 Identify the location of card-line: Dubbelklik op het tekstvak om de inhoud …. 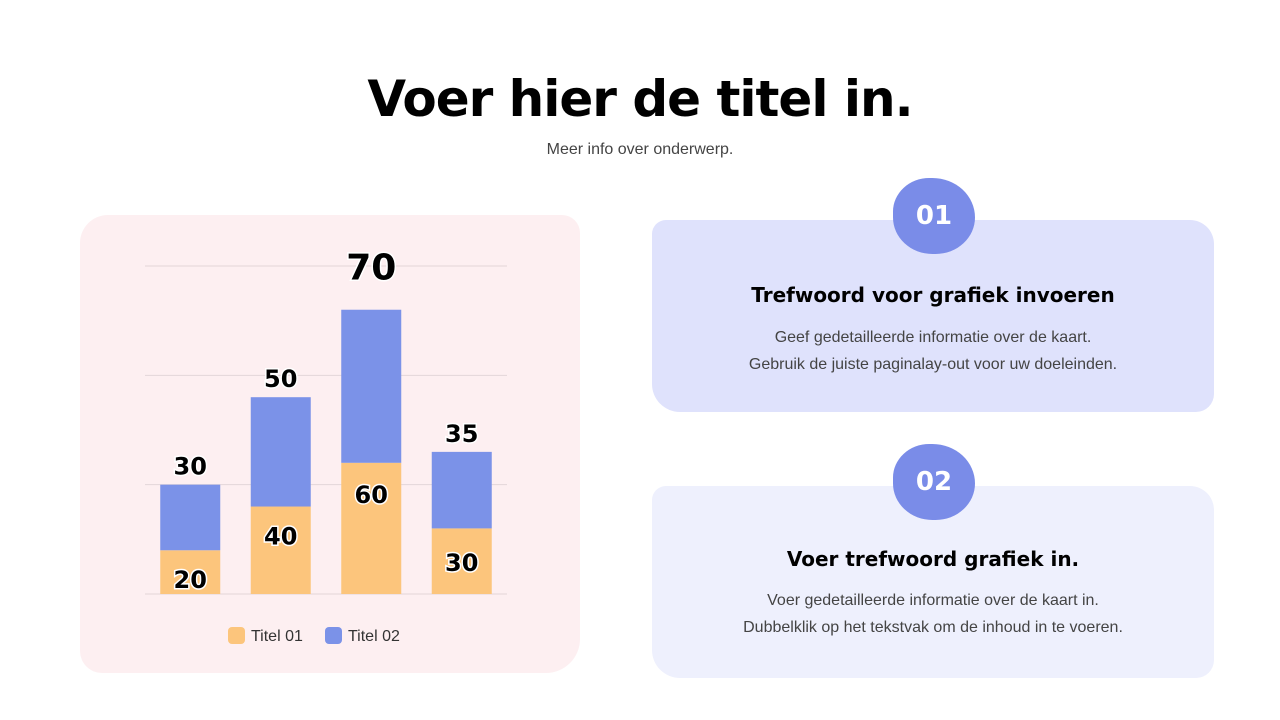
(933, 627).